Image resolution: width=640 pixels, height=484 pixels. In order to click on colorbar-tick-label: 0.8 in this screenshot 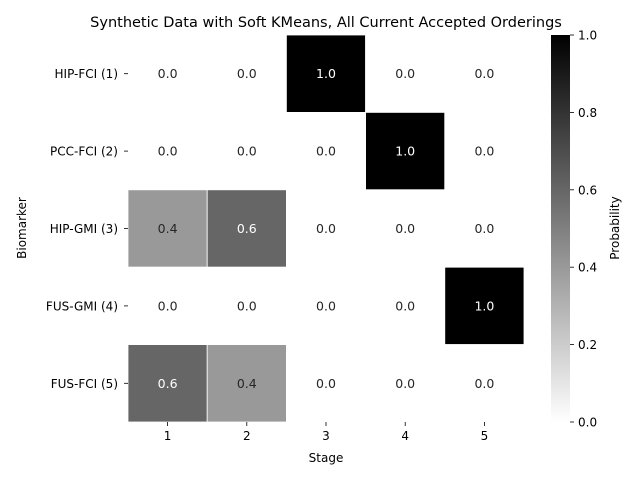, I will do `click(587, 113)`.